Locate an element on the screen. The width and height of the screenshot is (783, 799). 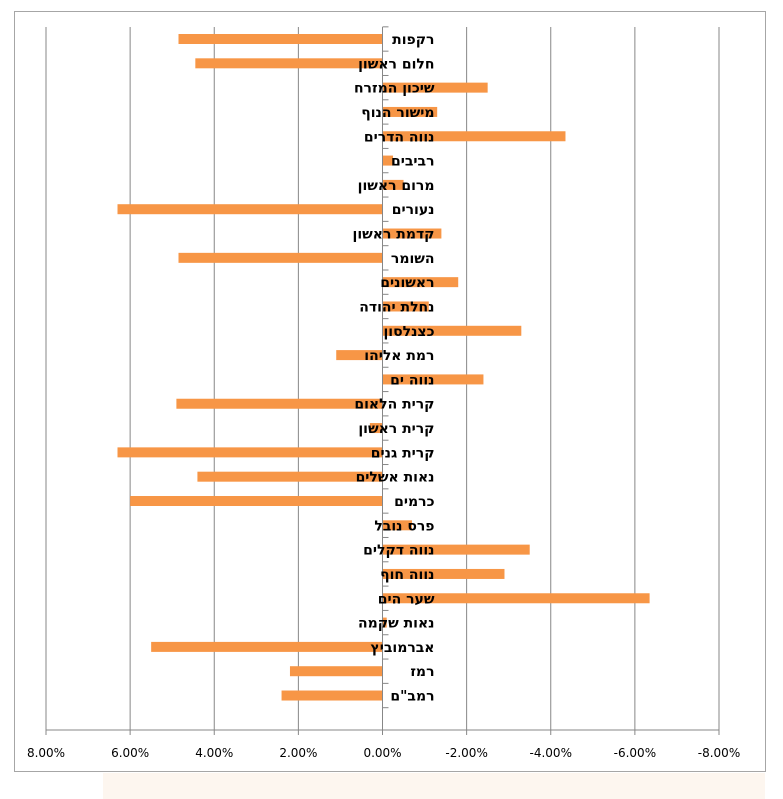
category-label: רביבים is located at coordinates (413, 162).